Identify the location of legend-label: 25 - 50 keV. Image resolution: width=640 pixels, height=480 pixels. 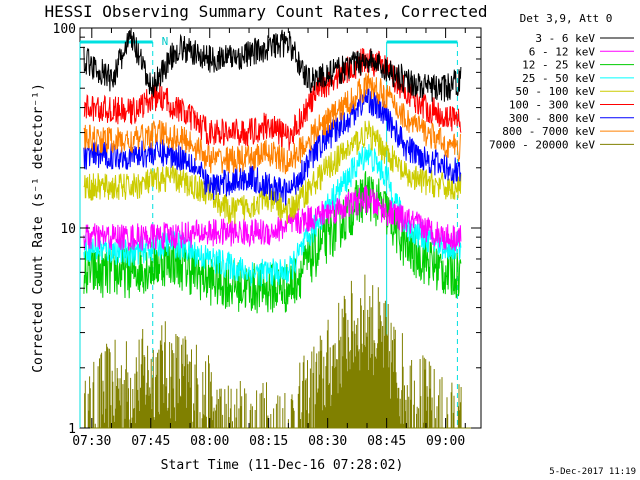
(558, 78).